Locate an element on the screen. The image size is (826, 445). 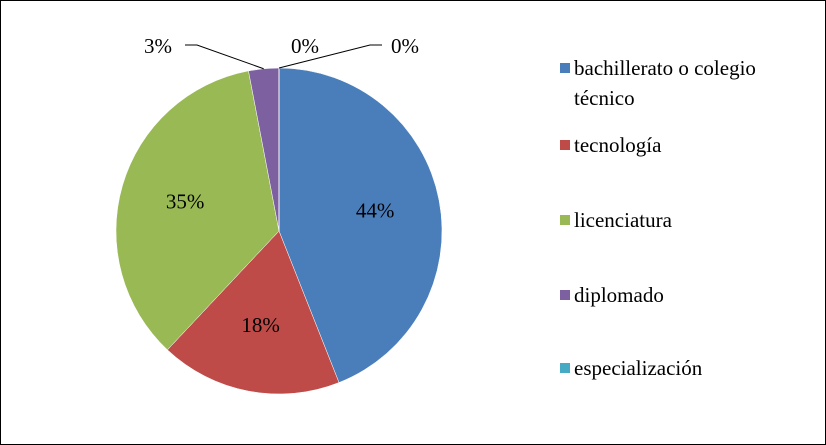
legend-item: especialización is located at coordinates (680, 368).